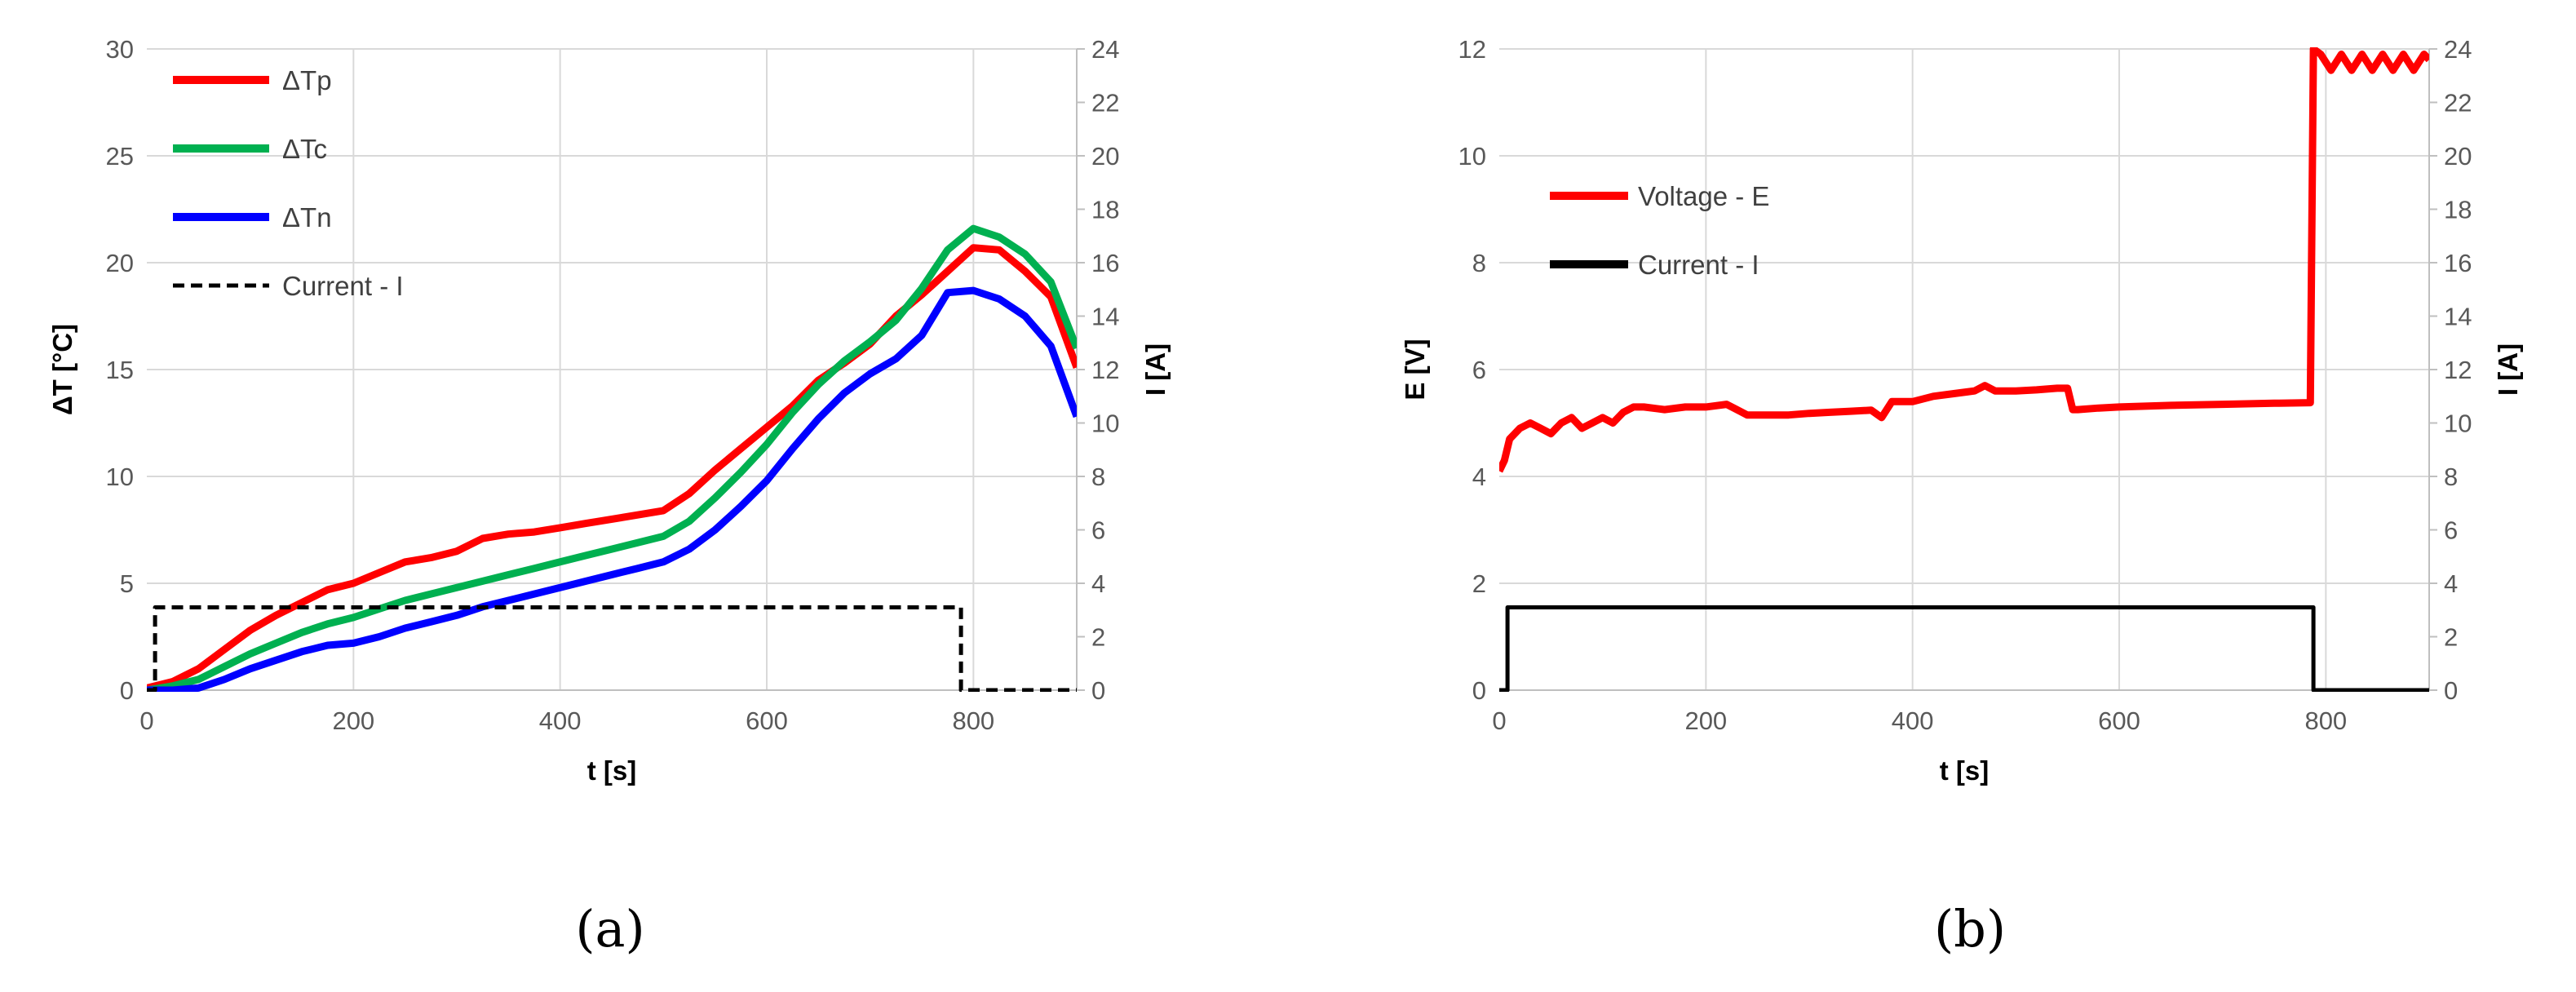 The width and height of the screenshot is (2576, 992). I want to click on panel-label: (a), so click(609, 929).